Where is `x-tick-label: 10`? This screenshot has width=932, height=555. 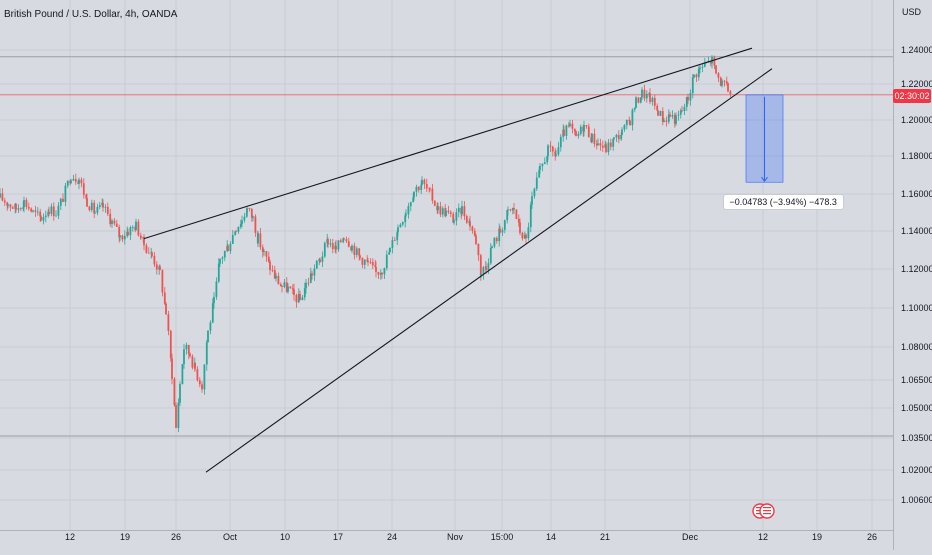
x-tick-label: 10 is located at coordinates (285, 537).